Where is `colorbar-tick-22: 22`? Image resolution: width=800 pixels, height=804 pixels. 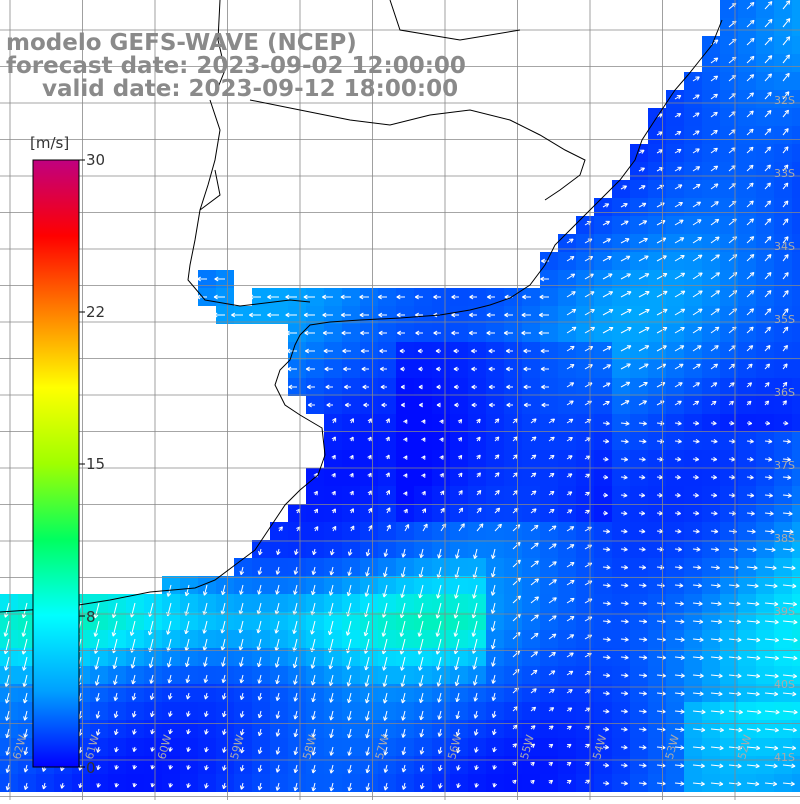 colorbar-tick-22: 22 is located at coordinates (95, 312).